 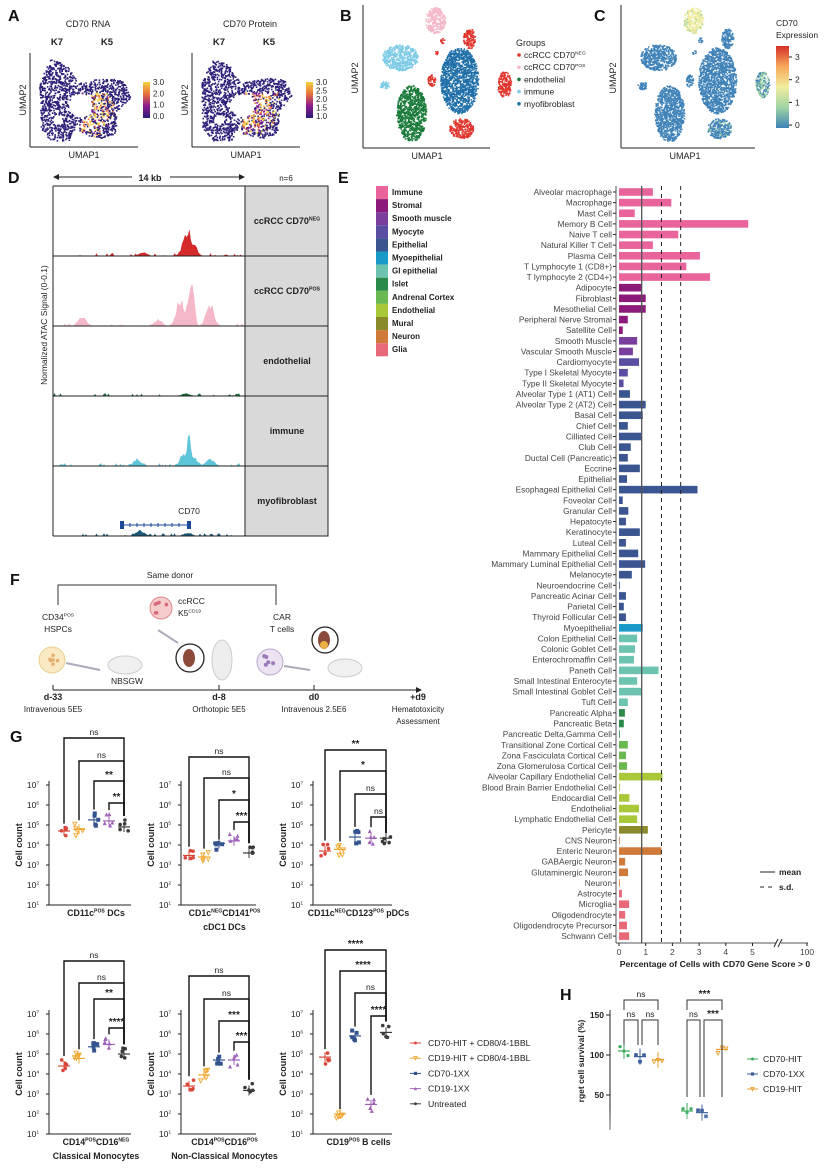 What do you see at coordinates (250, 24) in the screenshot?
I see `plot-title: CD70 Protein` at bounding box center [250, 24].